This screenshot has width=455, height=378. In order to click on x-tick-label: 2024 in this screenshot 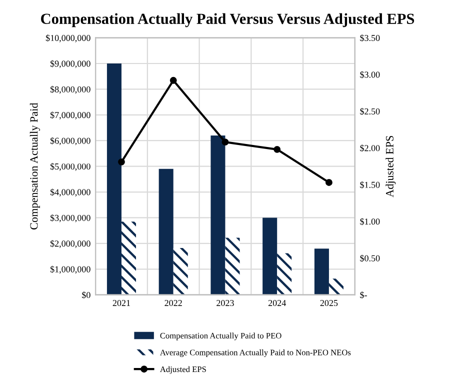, I will do `click(277, 303)`.